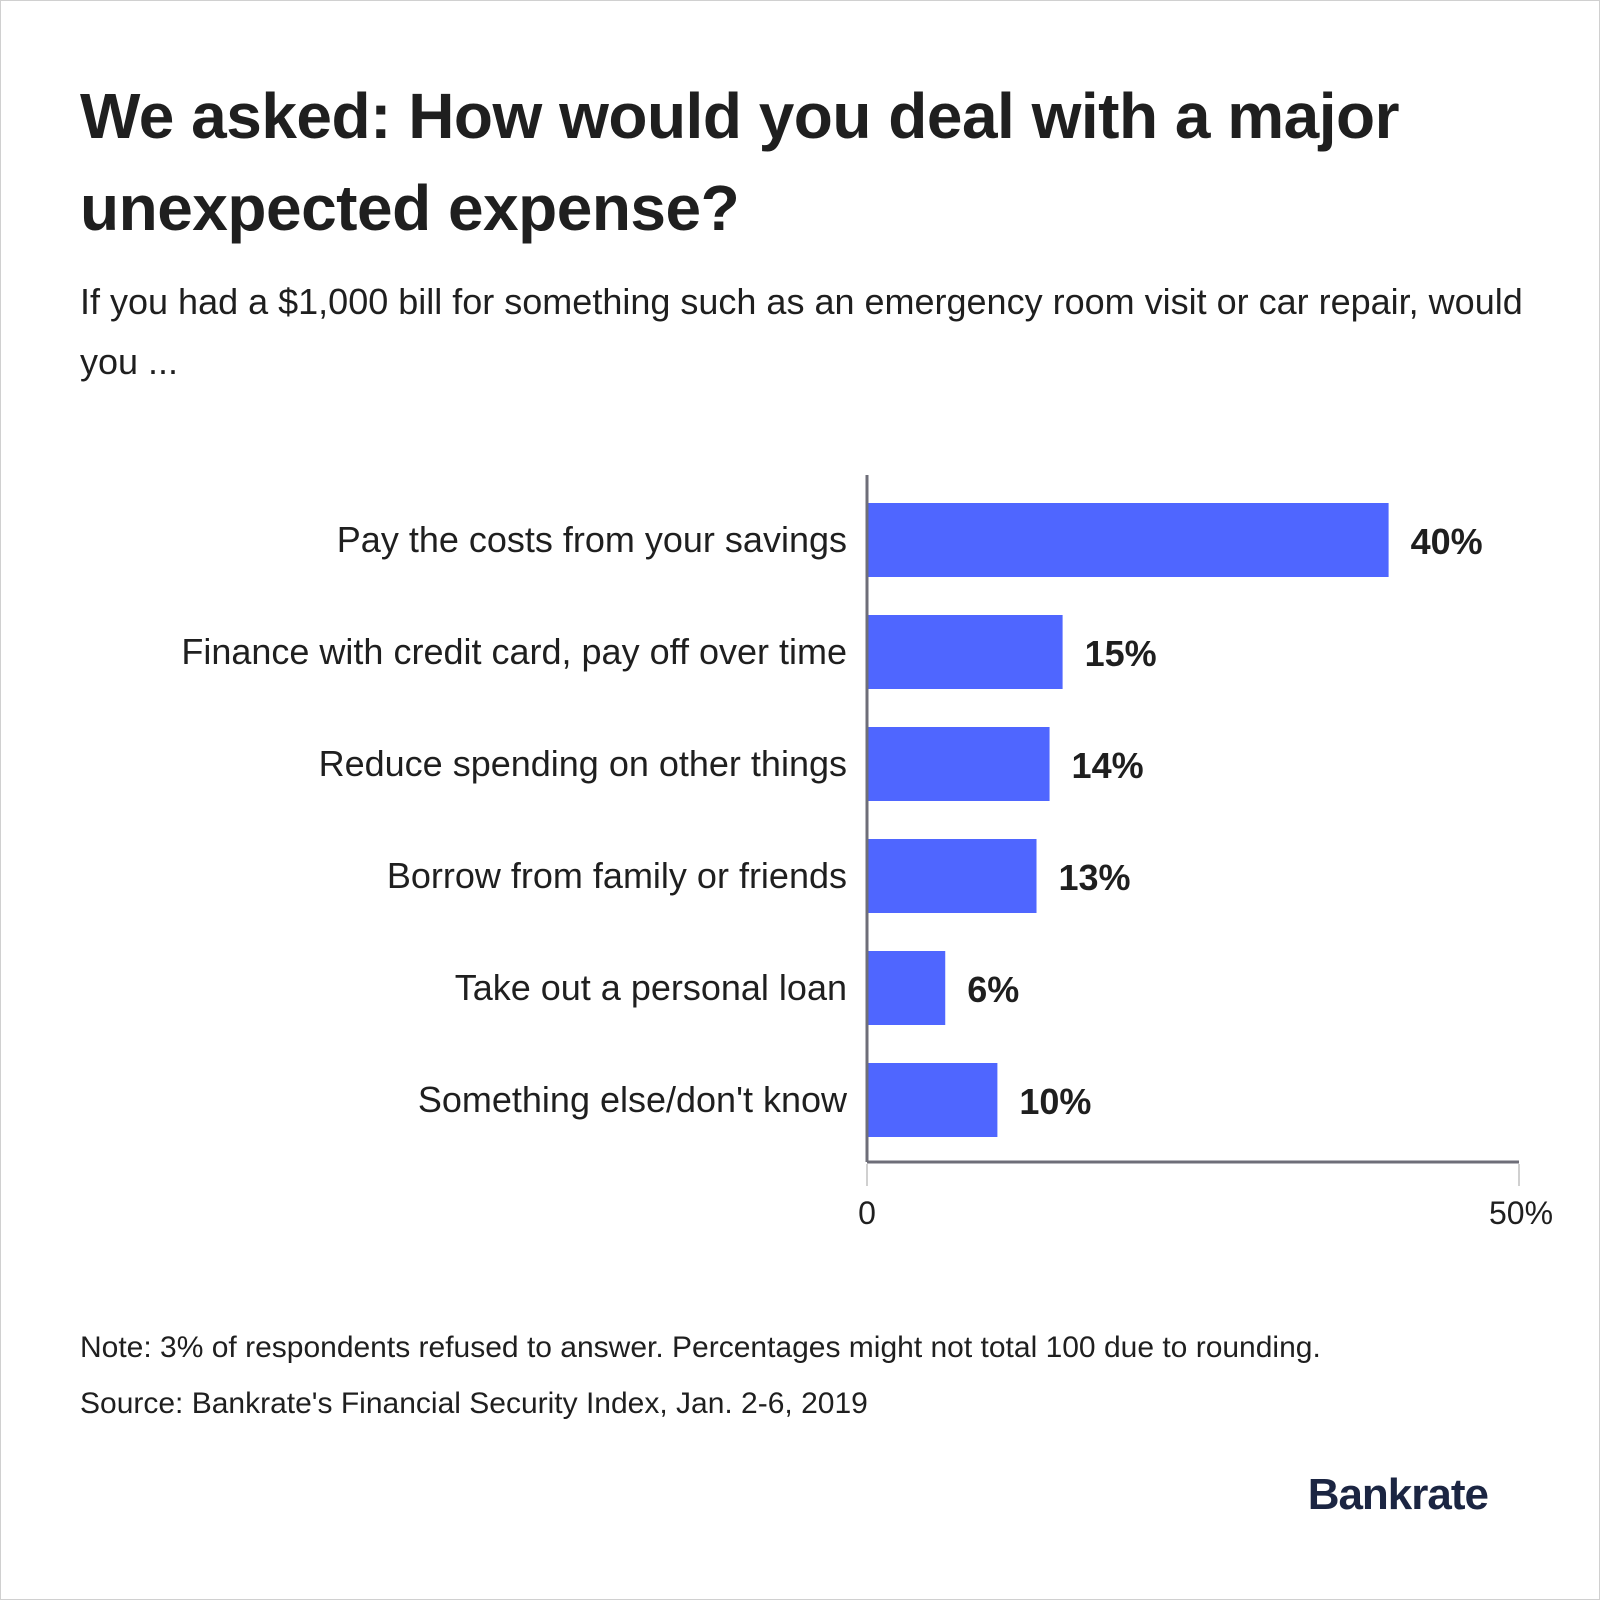 The image size is (1600, 1600). I want to click on value-label: 6%, so click(993, 989).